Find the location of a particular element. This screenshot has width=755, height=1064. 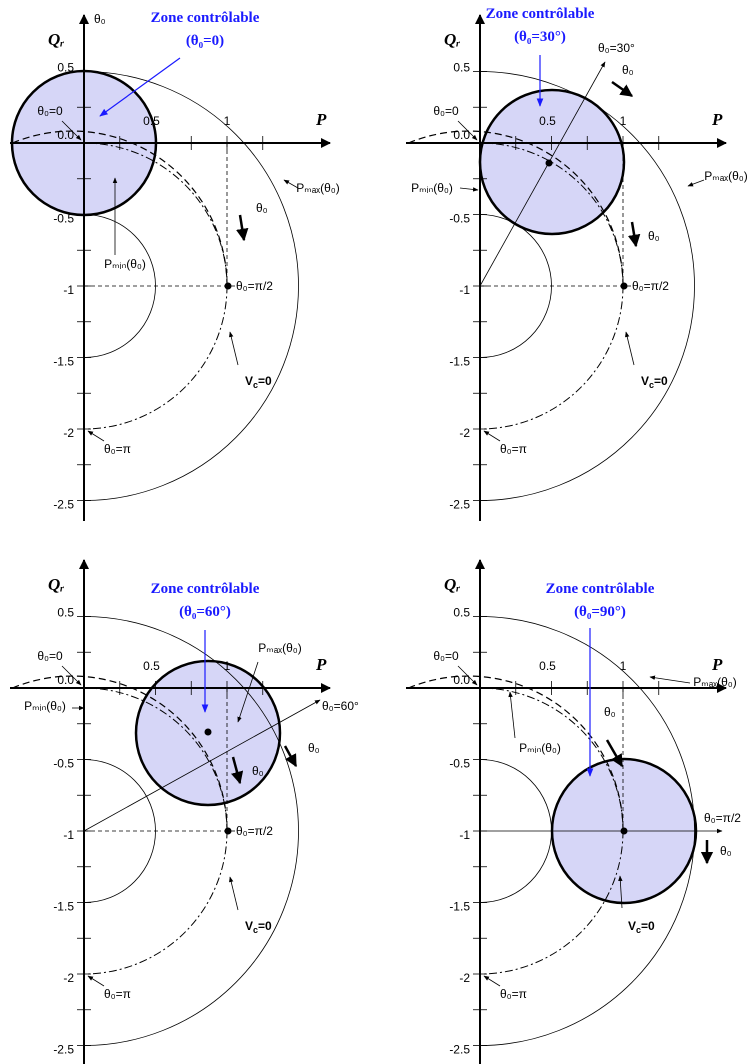

zone-angle: (θ₀=30°) is located at coordinates (540, 37).